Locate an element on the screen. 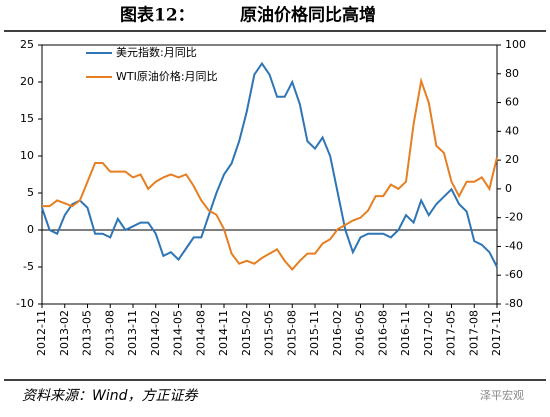 This screenshot has width=550, height=417. chart-title: 原油价格同比高增 is located at coordinates (308, 15).